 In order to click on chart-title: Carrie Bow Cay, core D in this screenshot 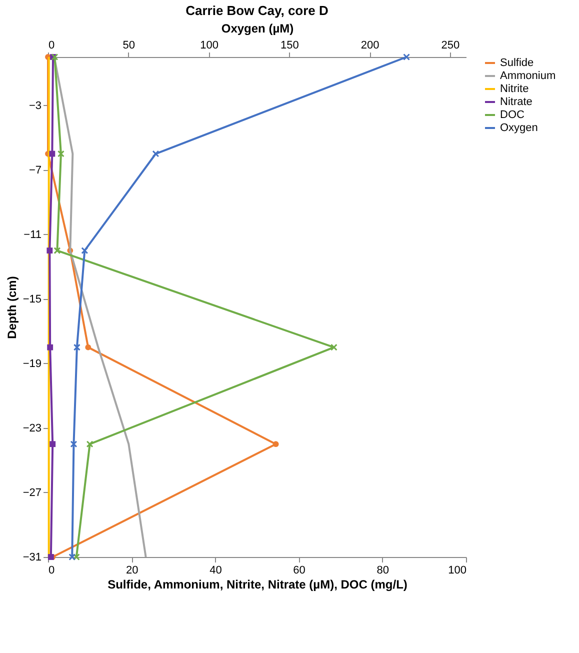, I will do `click(257, 10)`.